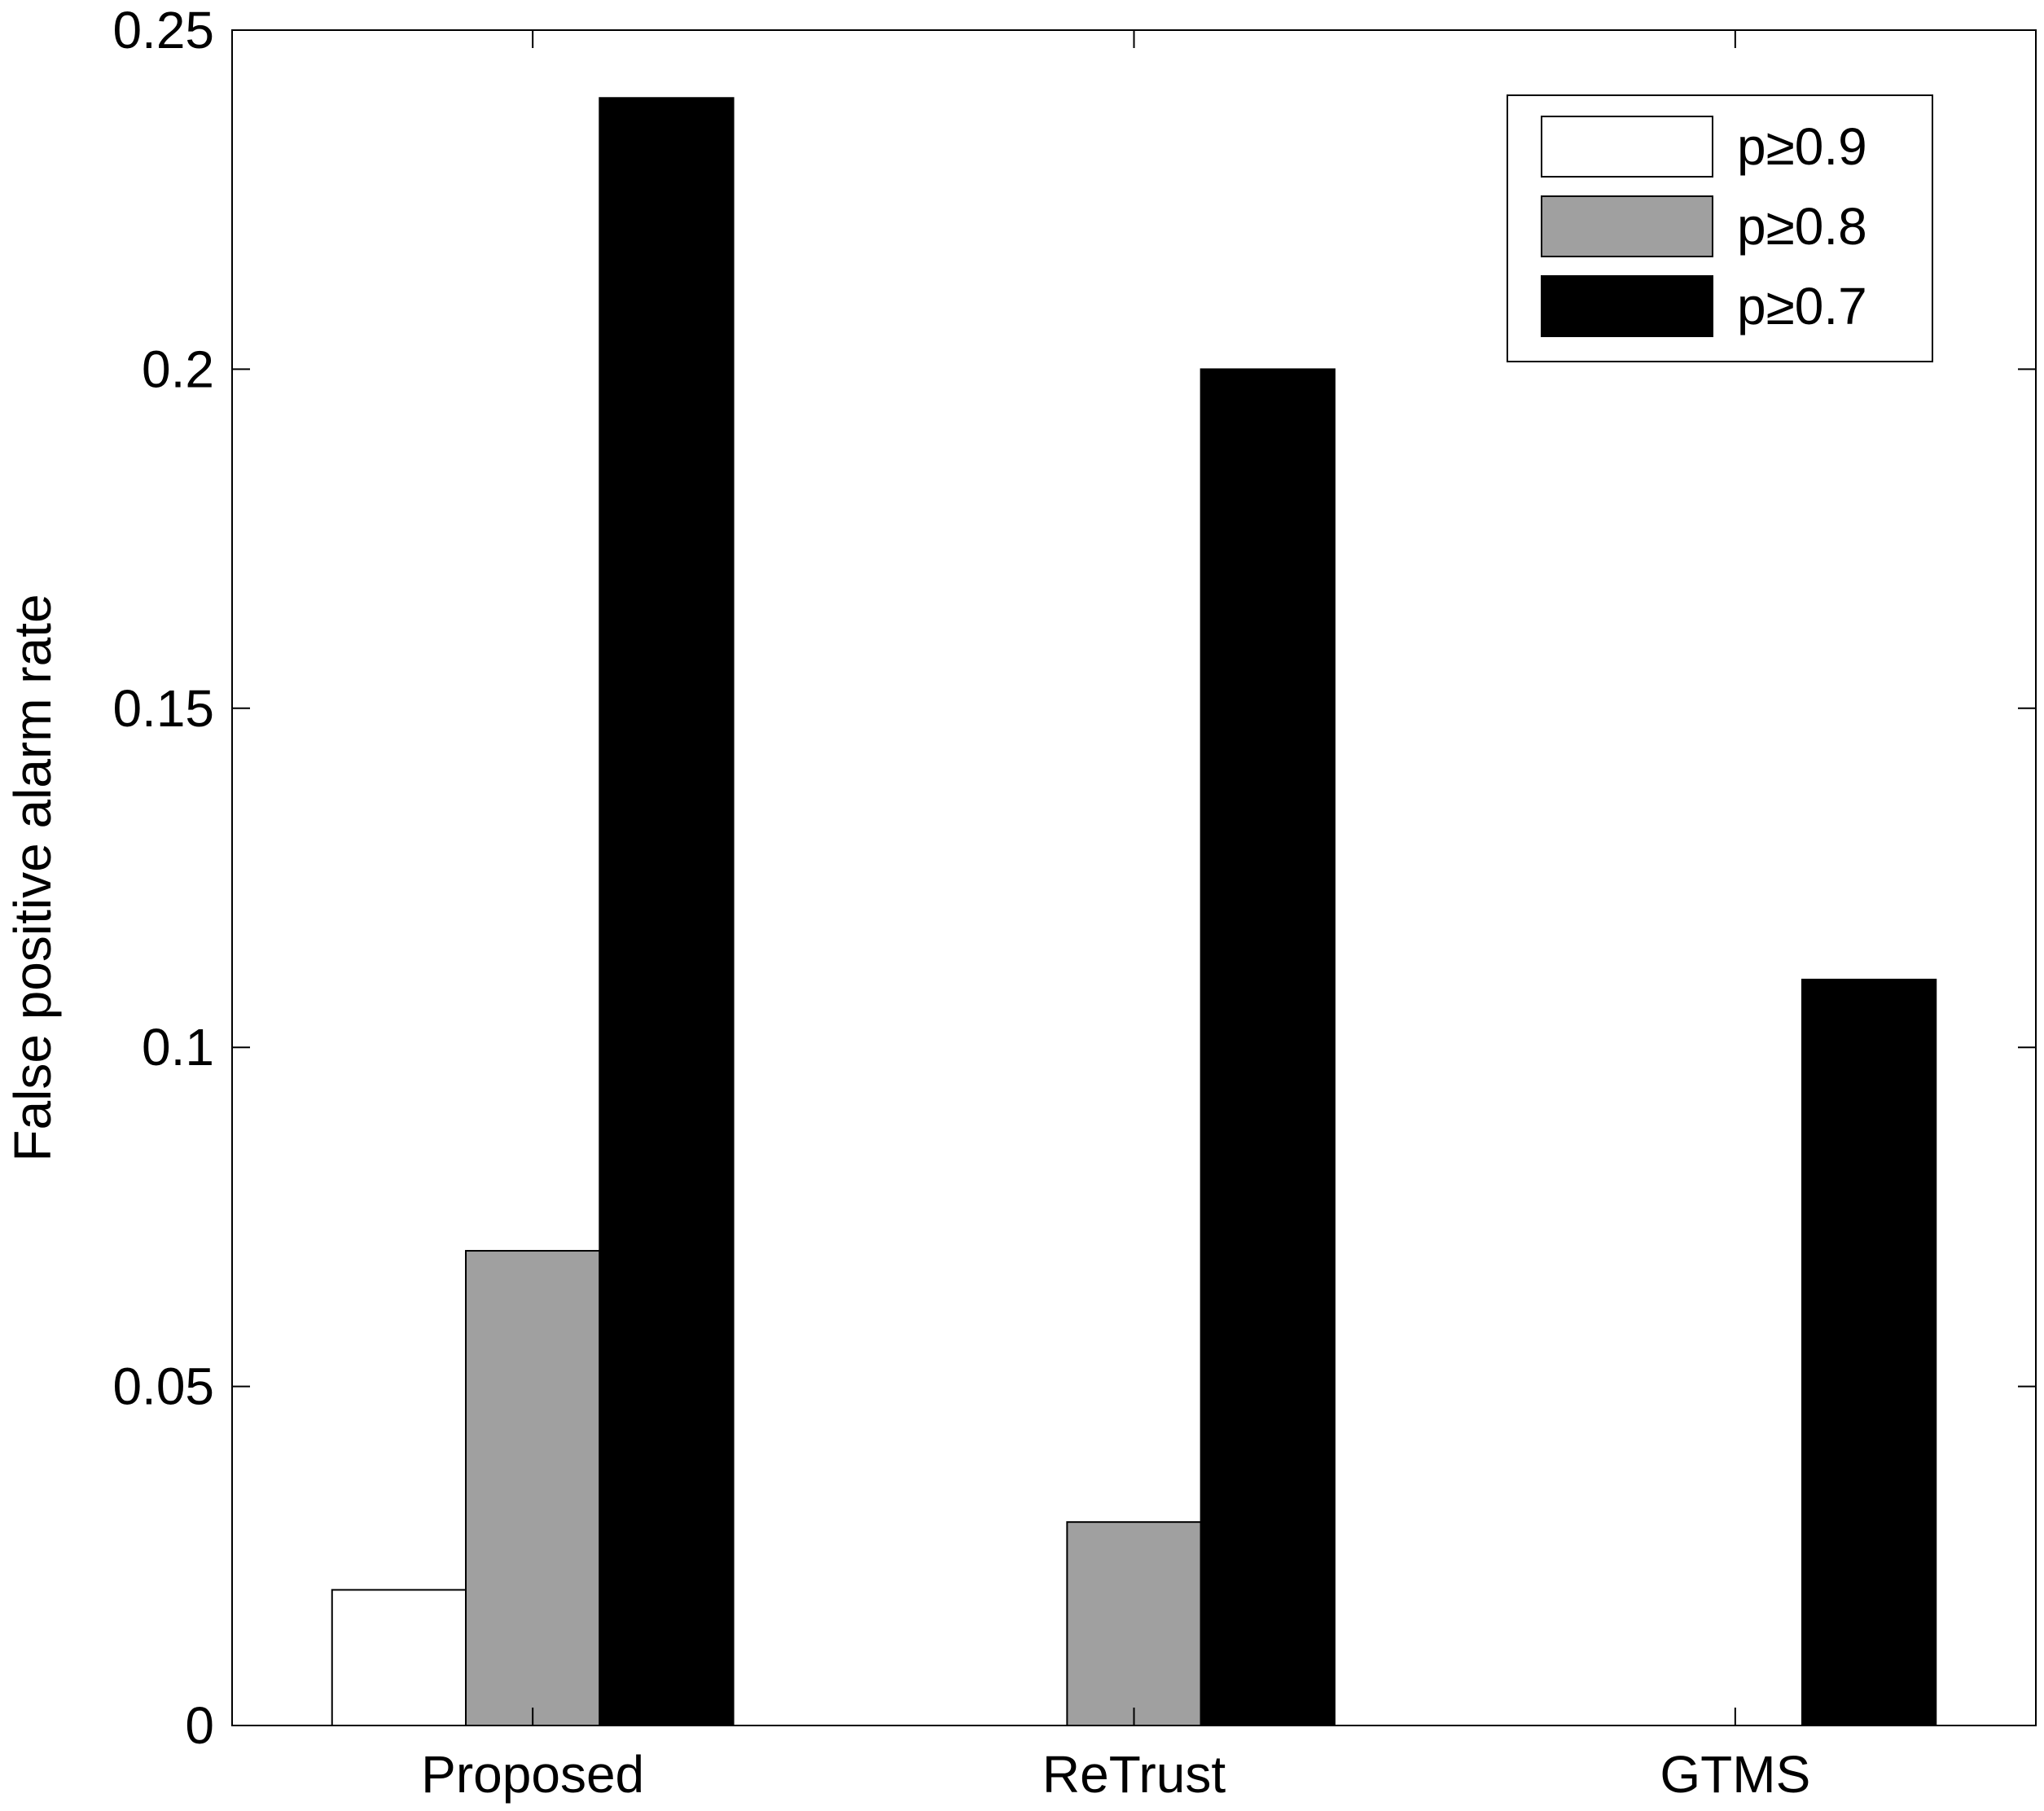 The height and width of the screenshot is (1811, 2044). Describe the element at coordinates (163, 1386) in the screenshot. I see `y-tick-label: 0.05` at that location.